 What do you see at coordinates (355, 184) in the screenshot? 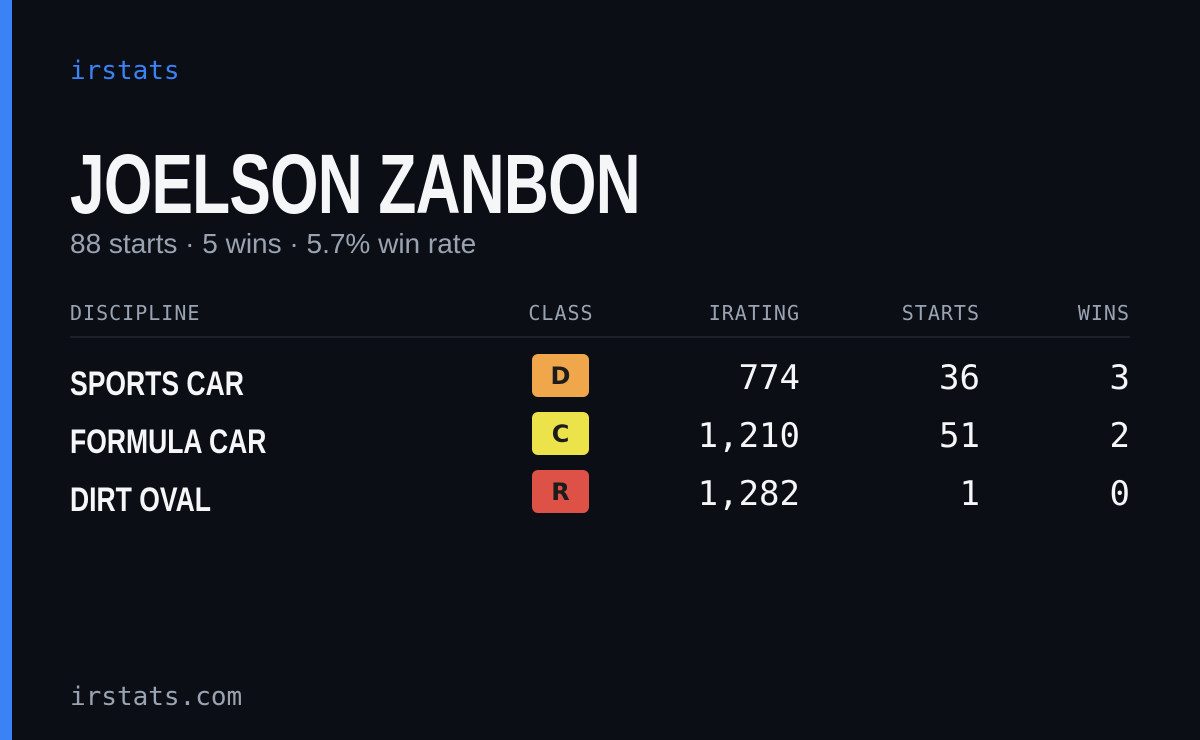
I see `driver-name: JOELSON ZANBON` at bounding box center [355, 184].